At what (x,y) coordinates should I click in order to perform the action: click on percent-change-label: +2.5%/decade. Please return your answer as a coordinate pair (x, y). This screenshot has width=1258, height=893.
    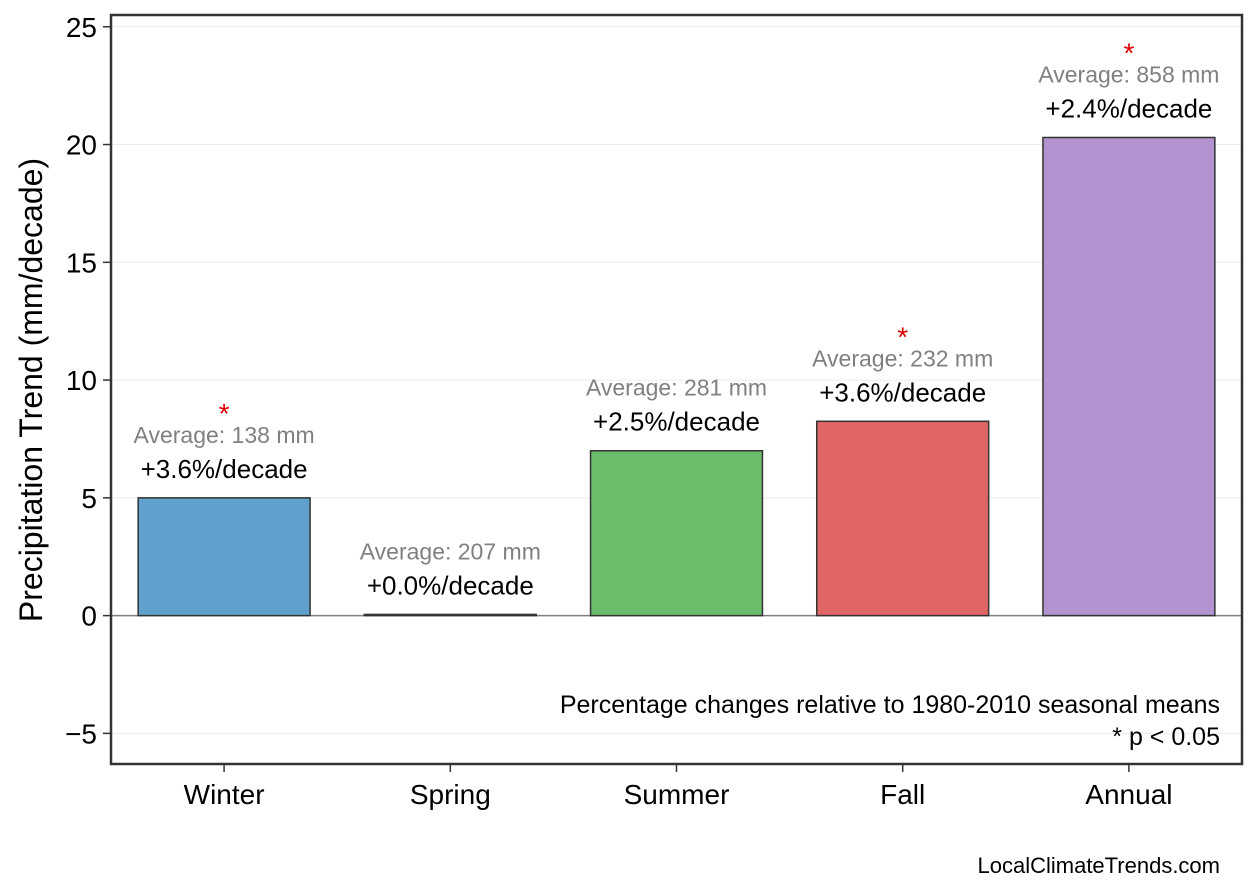
    Looking at the image, I should click on (676, 422).